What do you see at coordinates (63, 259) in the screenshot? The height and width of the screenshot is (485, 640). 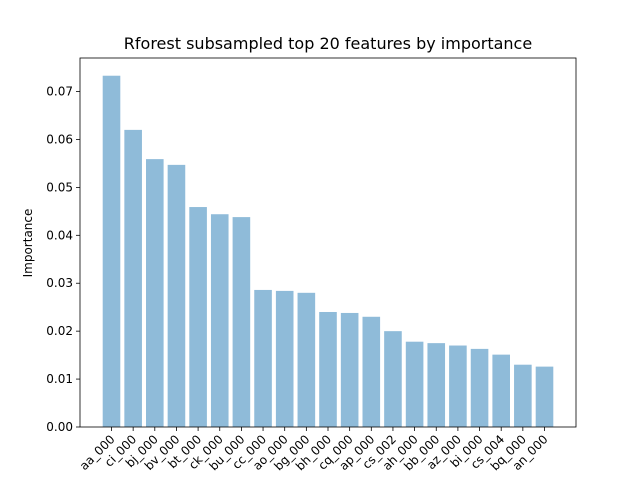 I see `y-axis: 0.00 0.01 0.02 0.03 0.04 0.05 0.06 0.07` at bounding box center [63, 259].